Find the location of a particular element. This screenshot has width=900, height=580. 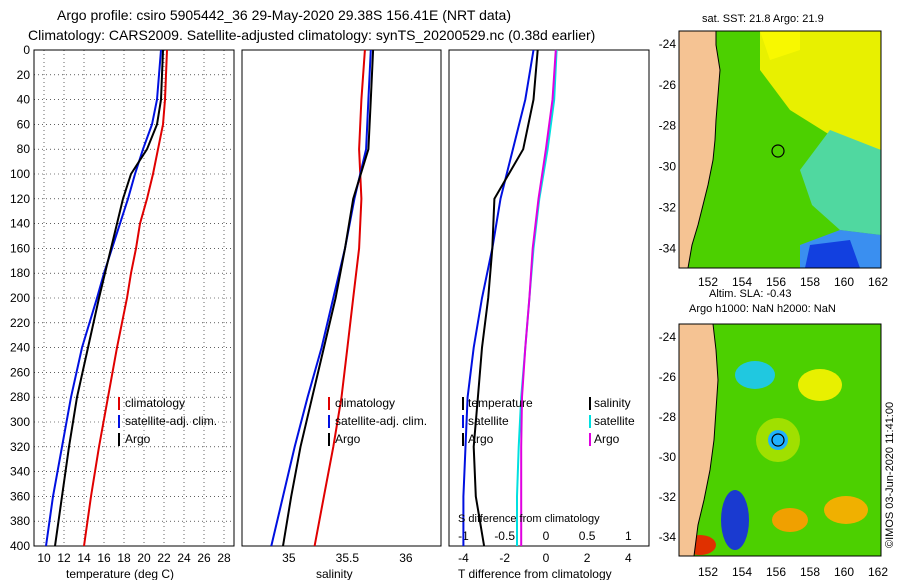

depth-tick-label: 180 is located at coordinates (20, 273).